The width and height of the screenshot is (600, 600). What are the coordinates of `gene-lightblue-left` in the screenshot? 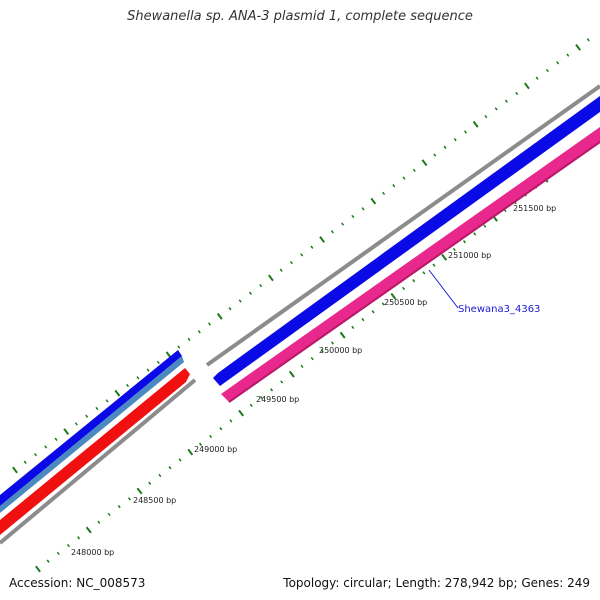 It's located at (92, 434).